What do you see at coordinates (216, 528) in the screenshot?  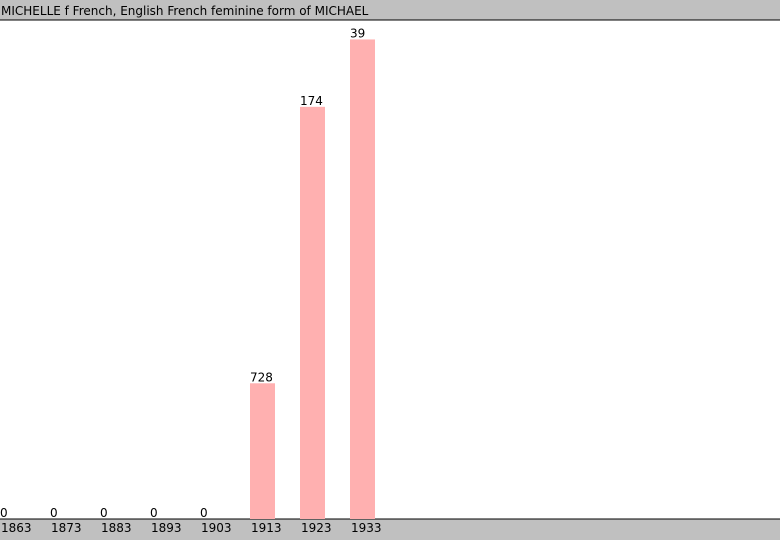 I see `x-tick-label: 1903` at bounding box center [216, 528].